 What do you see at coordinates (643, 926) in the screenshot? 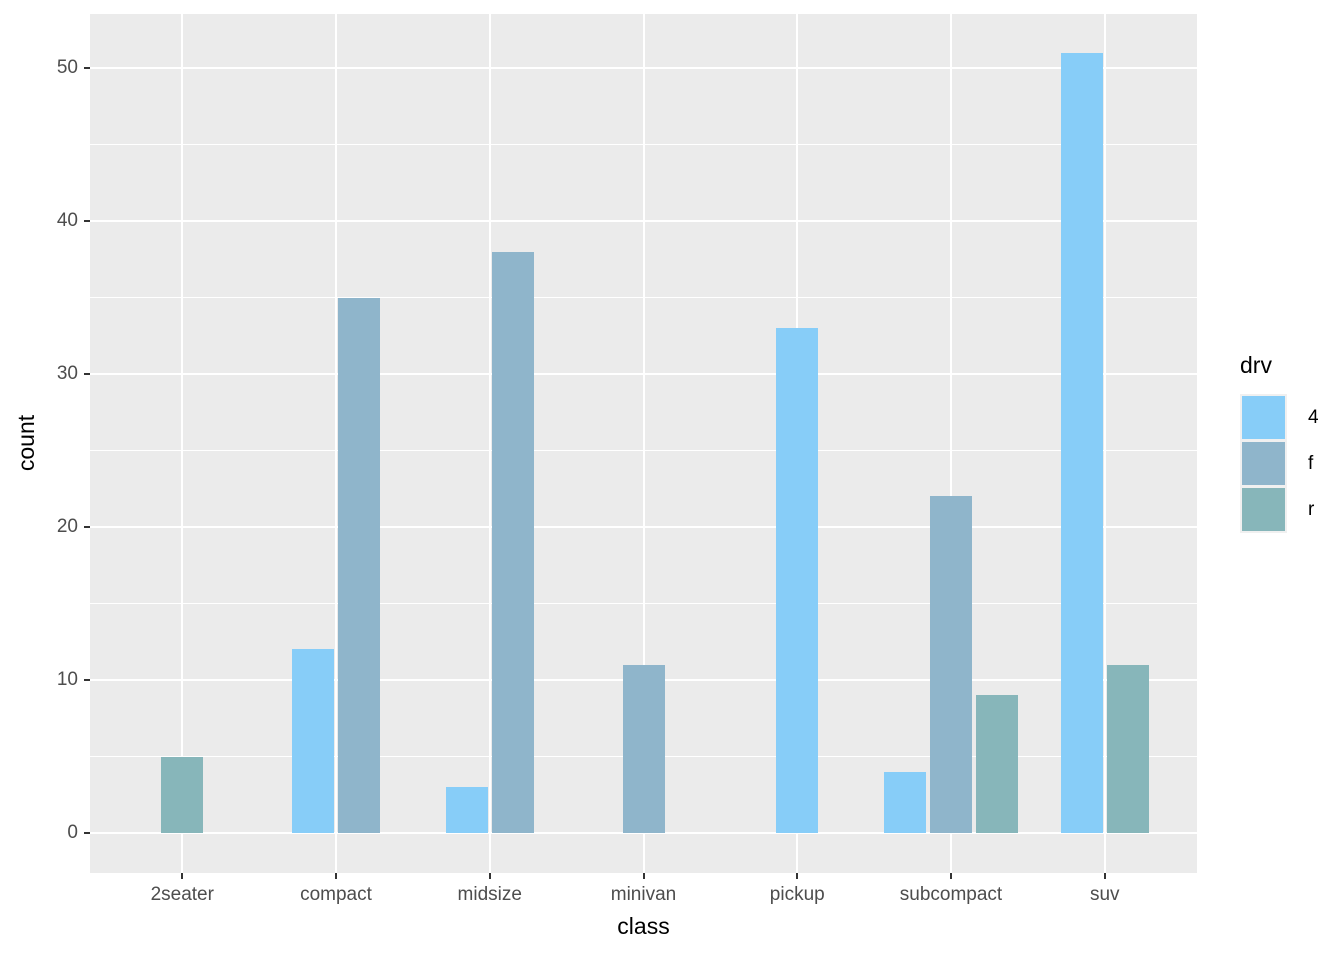
I see `x-axis-title: class` at bounding box center [643, 926].